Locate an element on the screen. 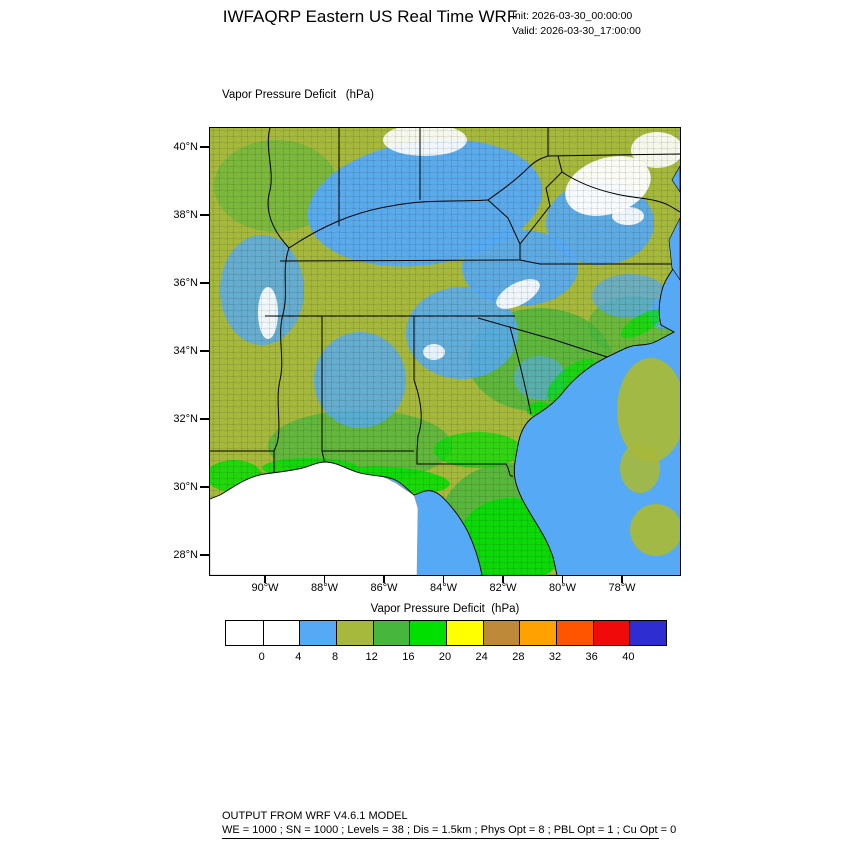  lat-tick-label: 32°N is located at coordinates (185, 419).